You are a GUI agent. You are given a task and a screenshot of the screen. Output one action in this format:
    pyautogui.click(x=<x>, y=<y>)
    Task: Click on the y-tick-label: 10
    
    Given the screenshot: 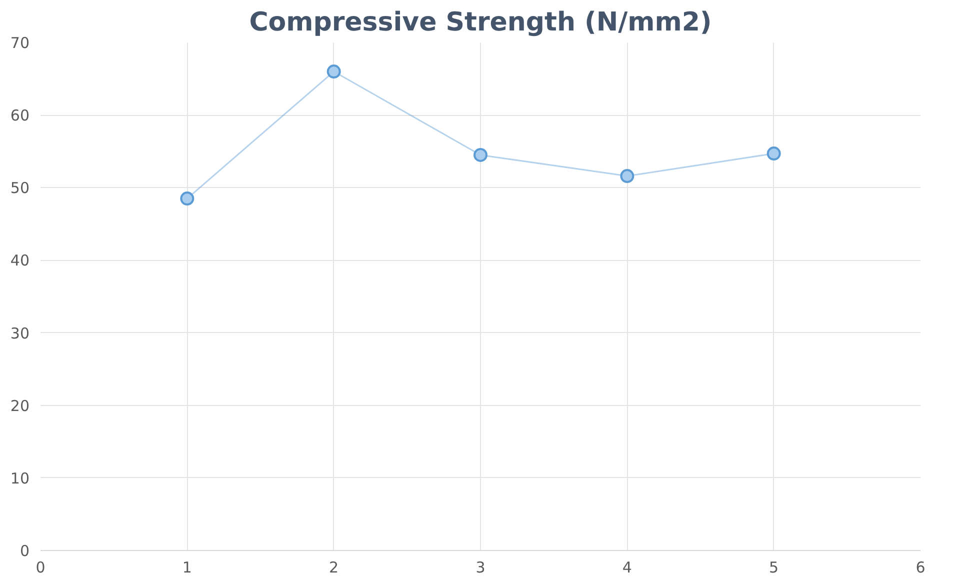 What is the action you would take?
    pyautogui.click(x=20, y=478)
    